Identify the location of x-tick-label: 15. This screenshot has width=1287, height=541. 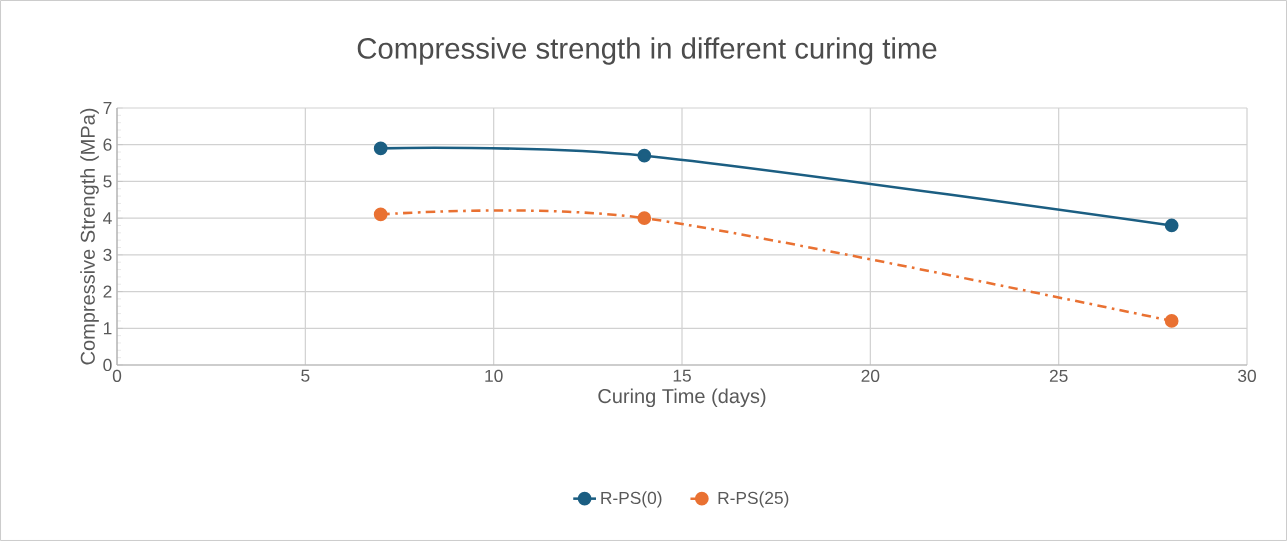
(682, 375).